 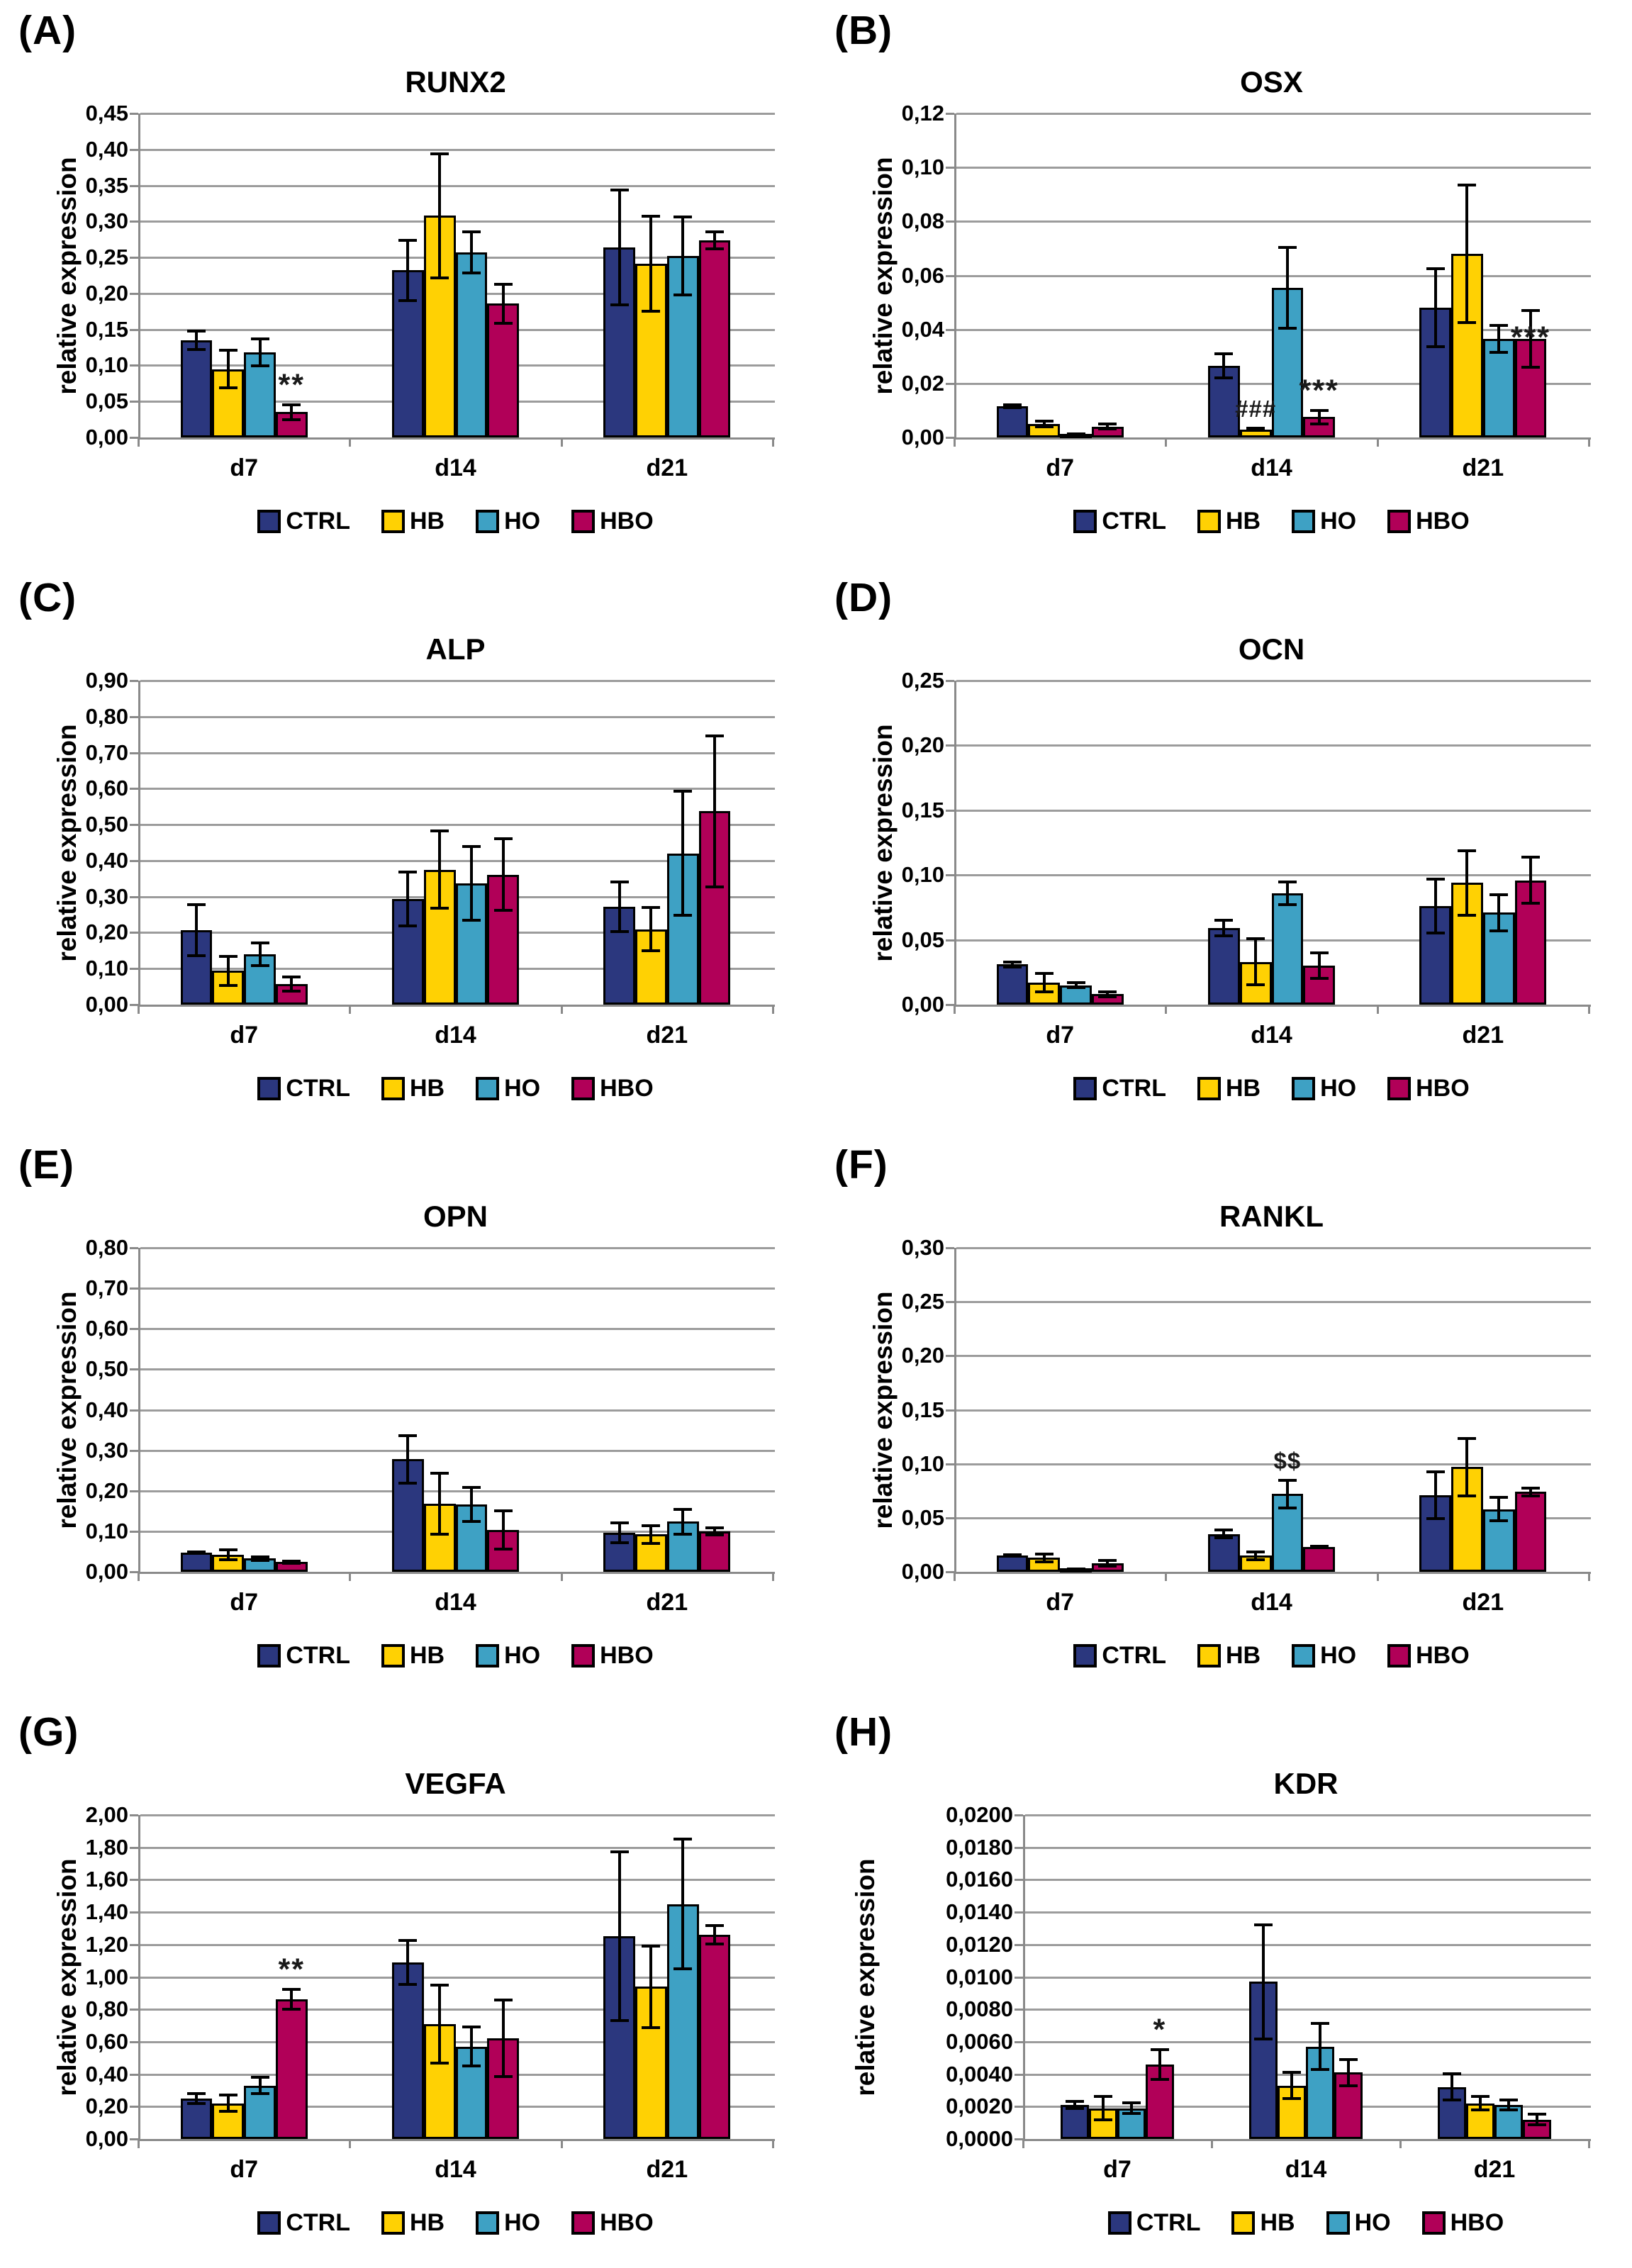 I want to click on bar-hbo-d21, so click(x=714, y=2037).